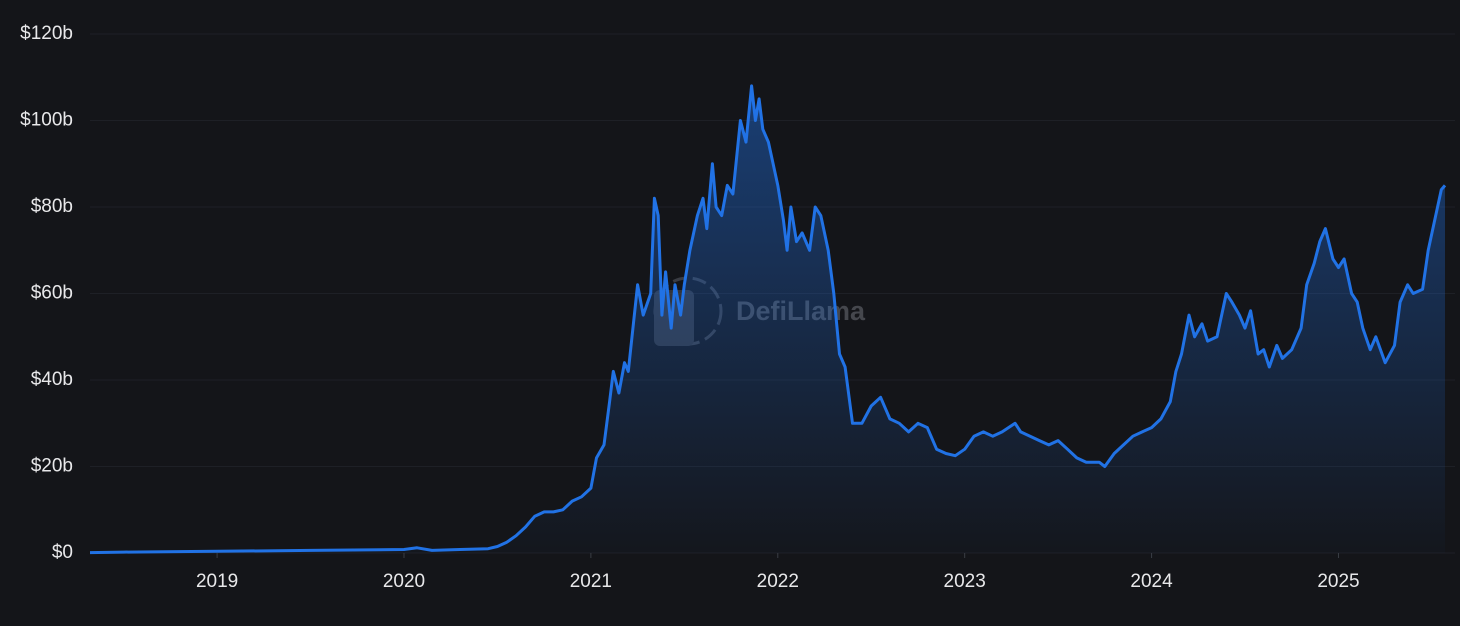 This screenshot has width=1460, height=626. I want to click on y-tick-label: $60b, so click(52, 293).